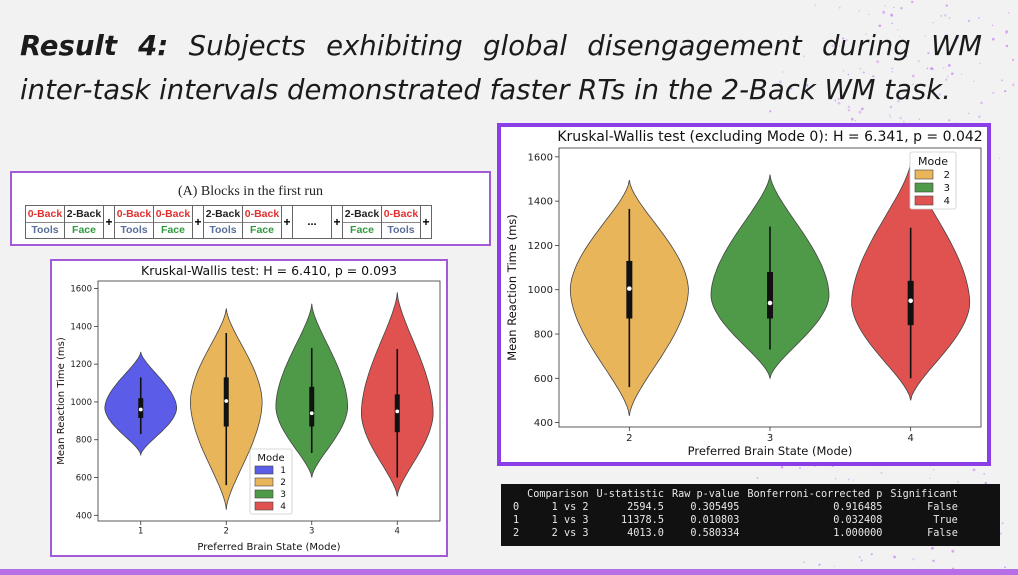 The image size is (1018, 575). I want to click on stats-header-cell: Significant, so click(924, 494).